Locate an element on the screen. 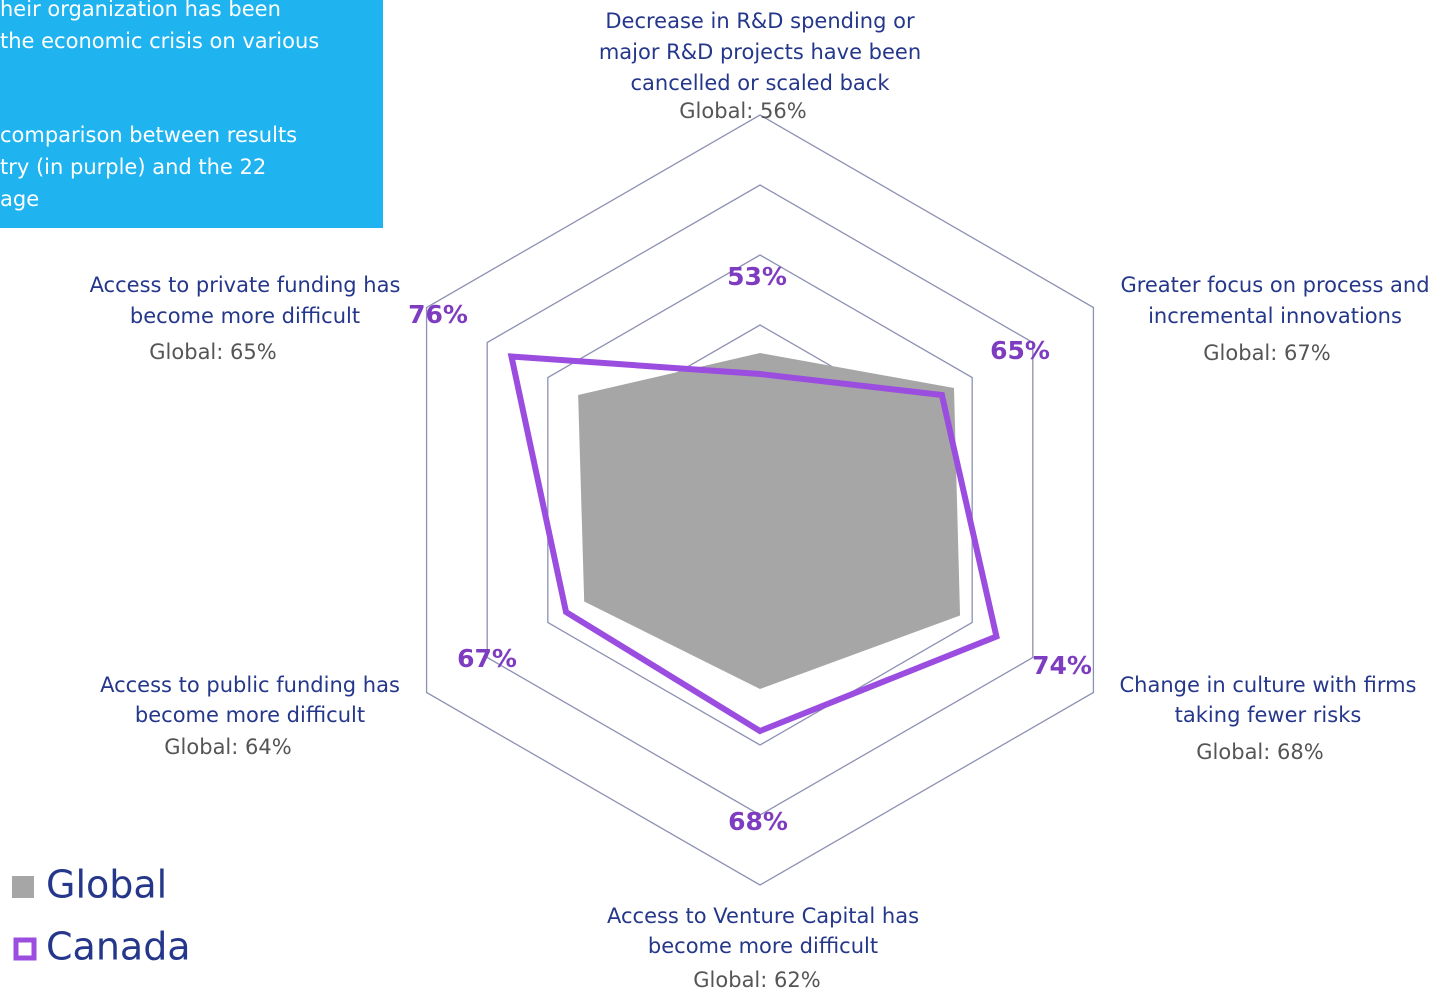 This screenshot has height=992, width=1450. note-text: try (in purple) and the 22 is located at coordinates (133, 167).